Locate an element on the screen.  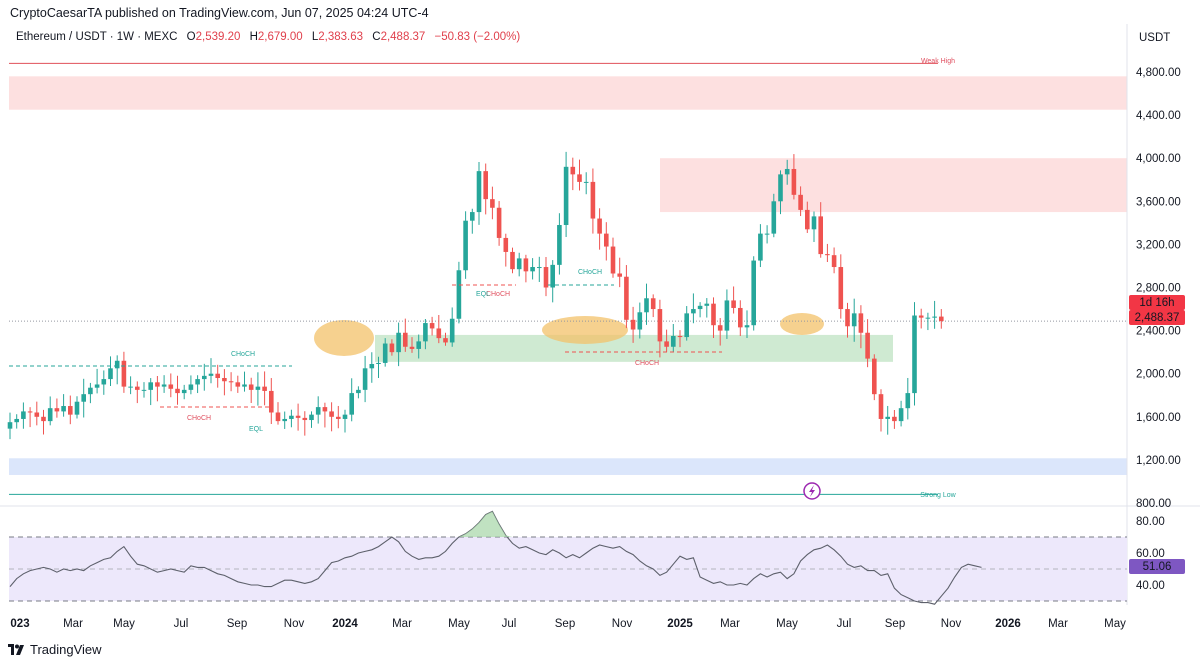
currency-label: USDT is located at coordinates (1155, 38).